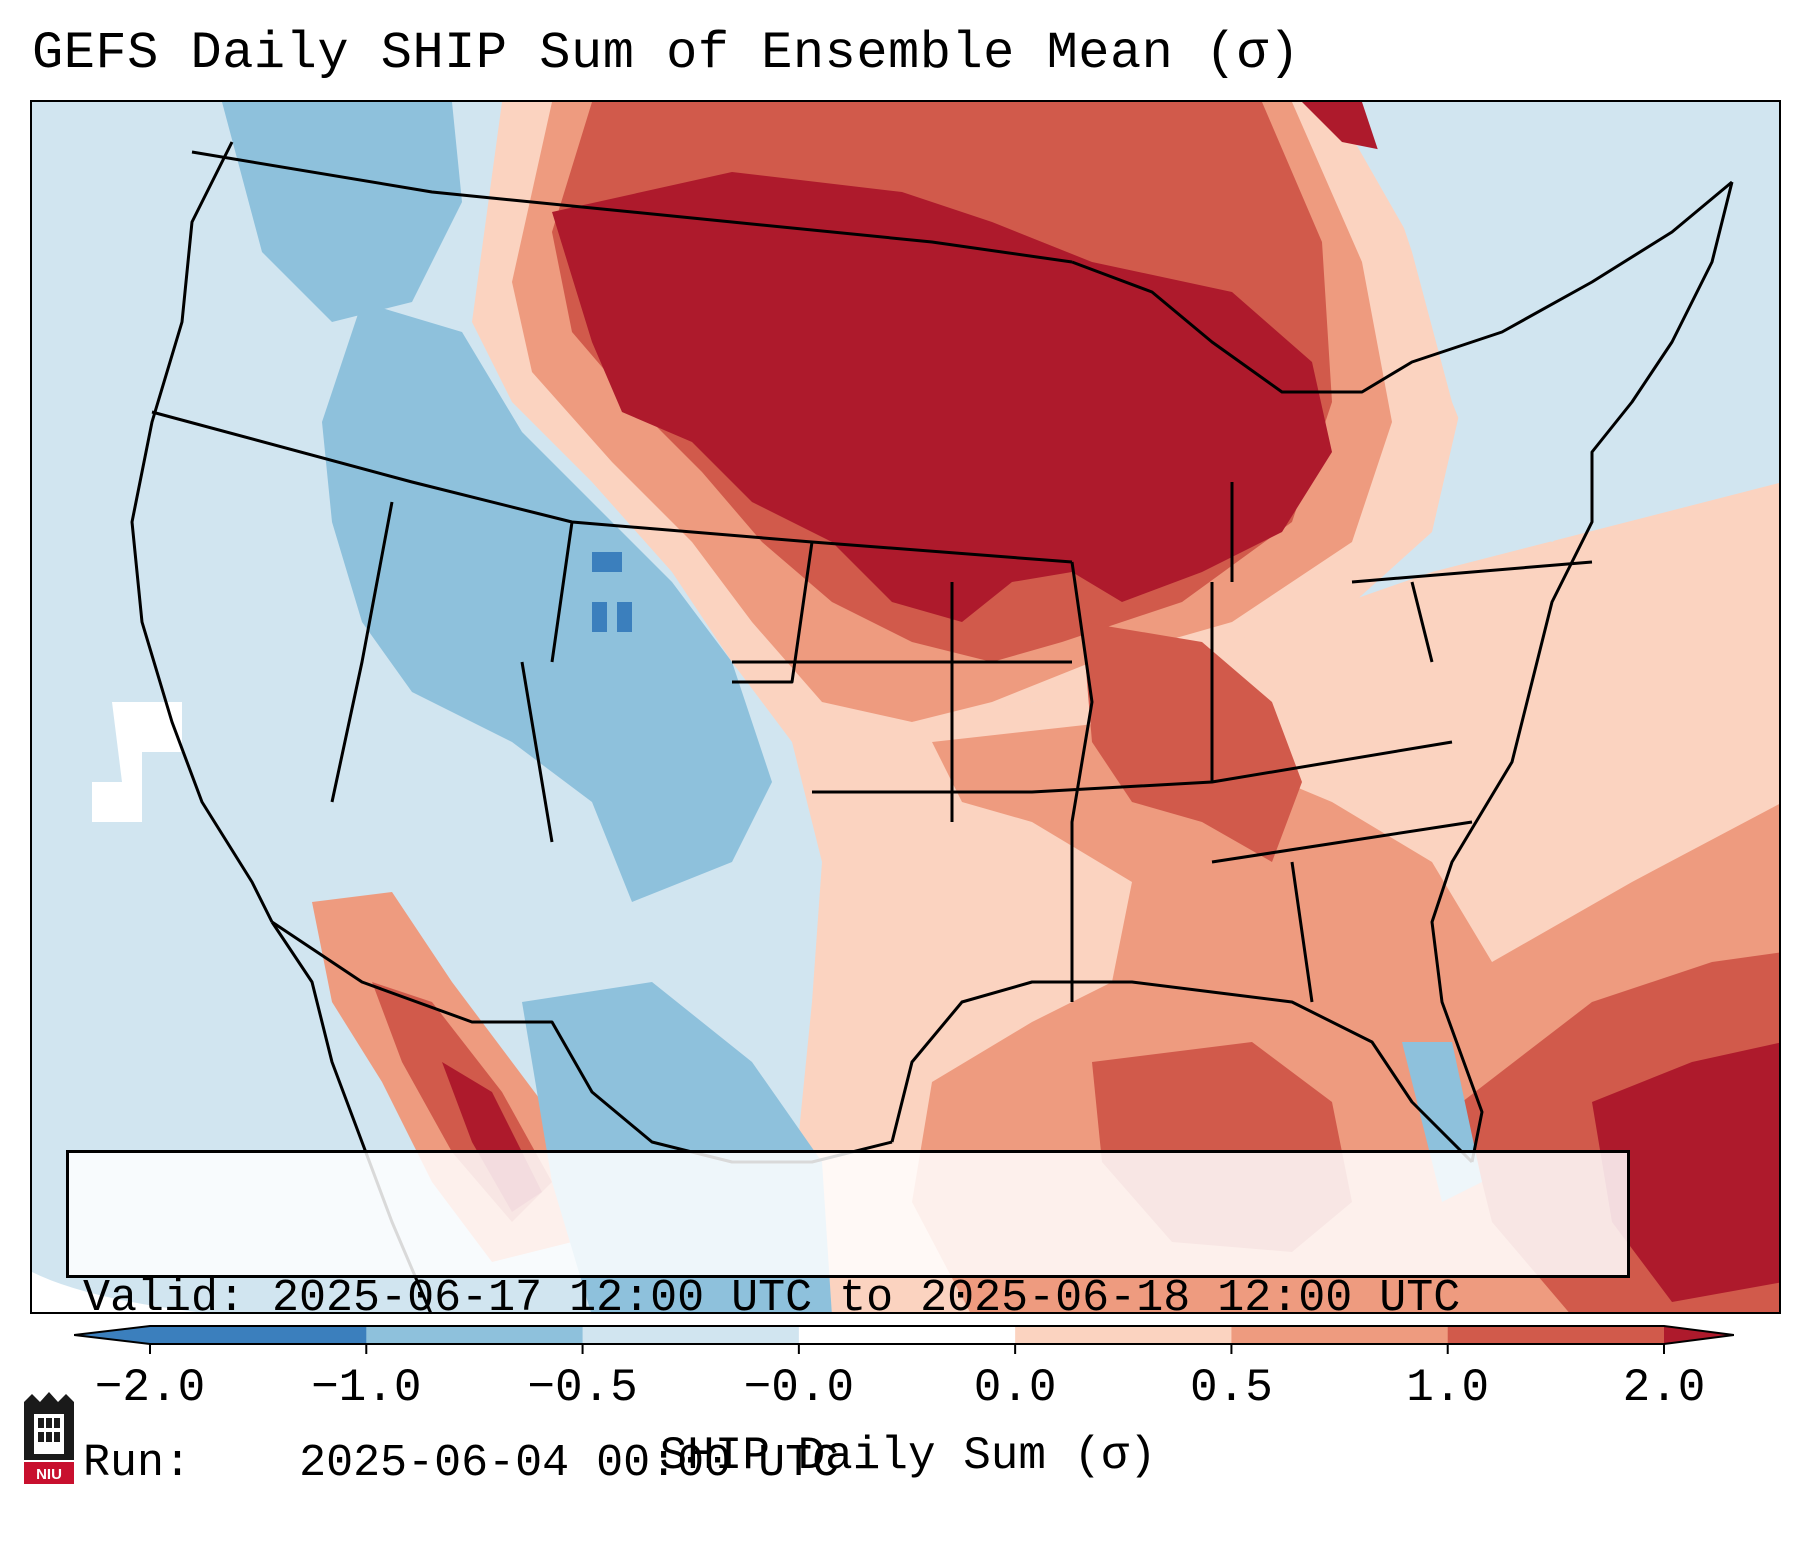 This screenshot has height=1546, width=1803. Describe the element at coordinates (342, 212) in the screenshot. I see `field-pacific-northwest-cool` at that location.